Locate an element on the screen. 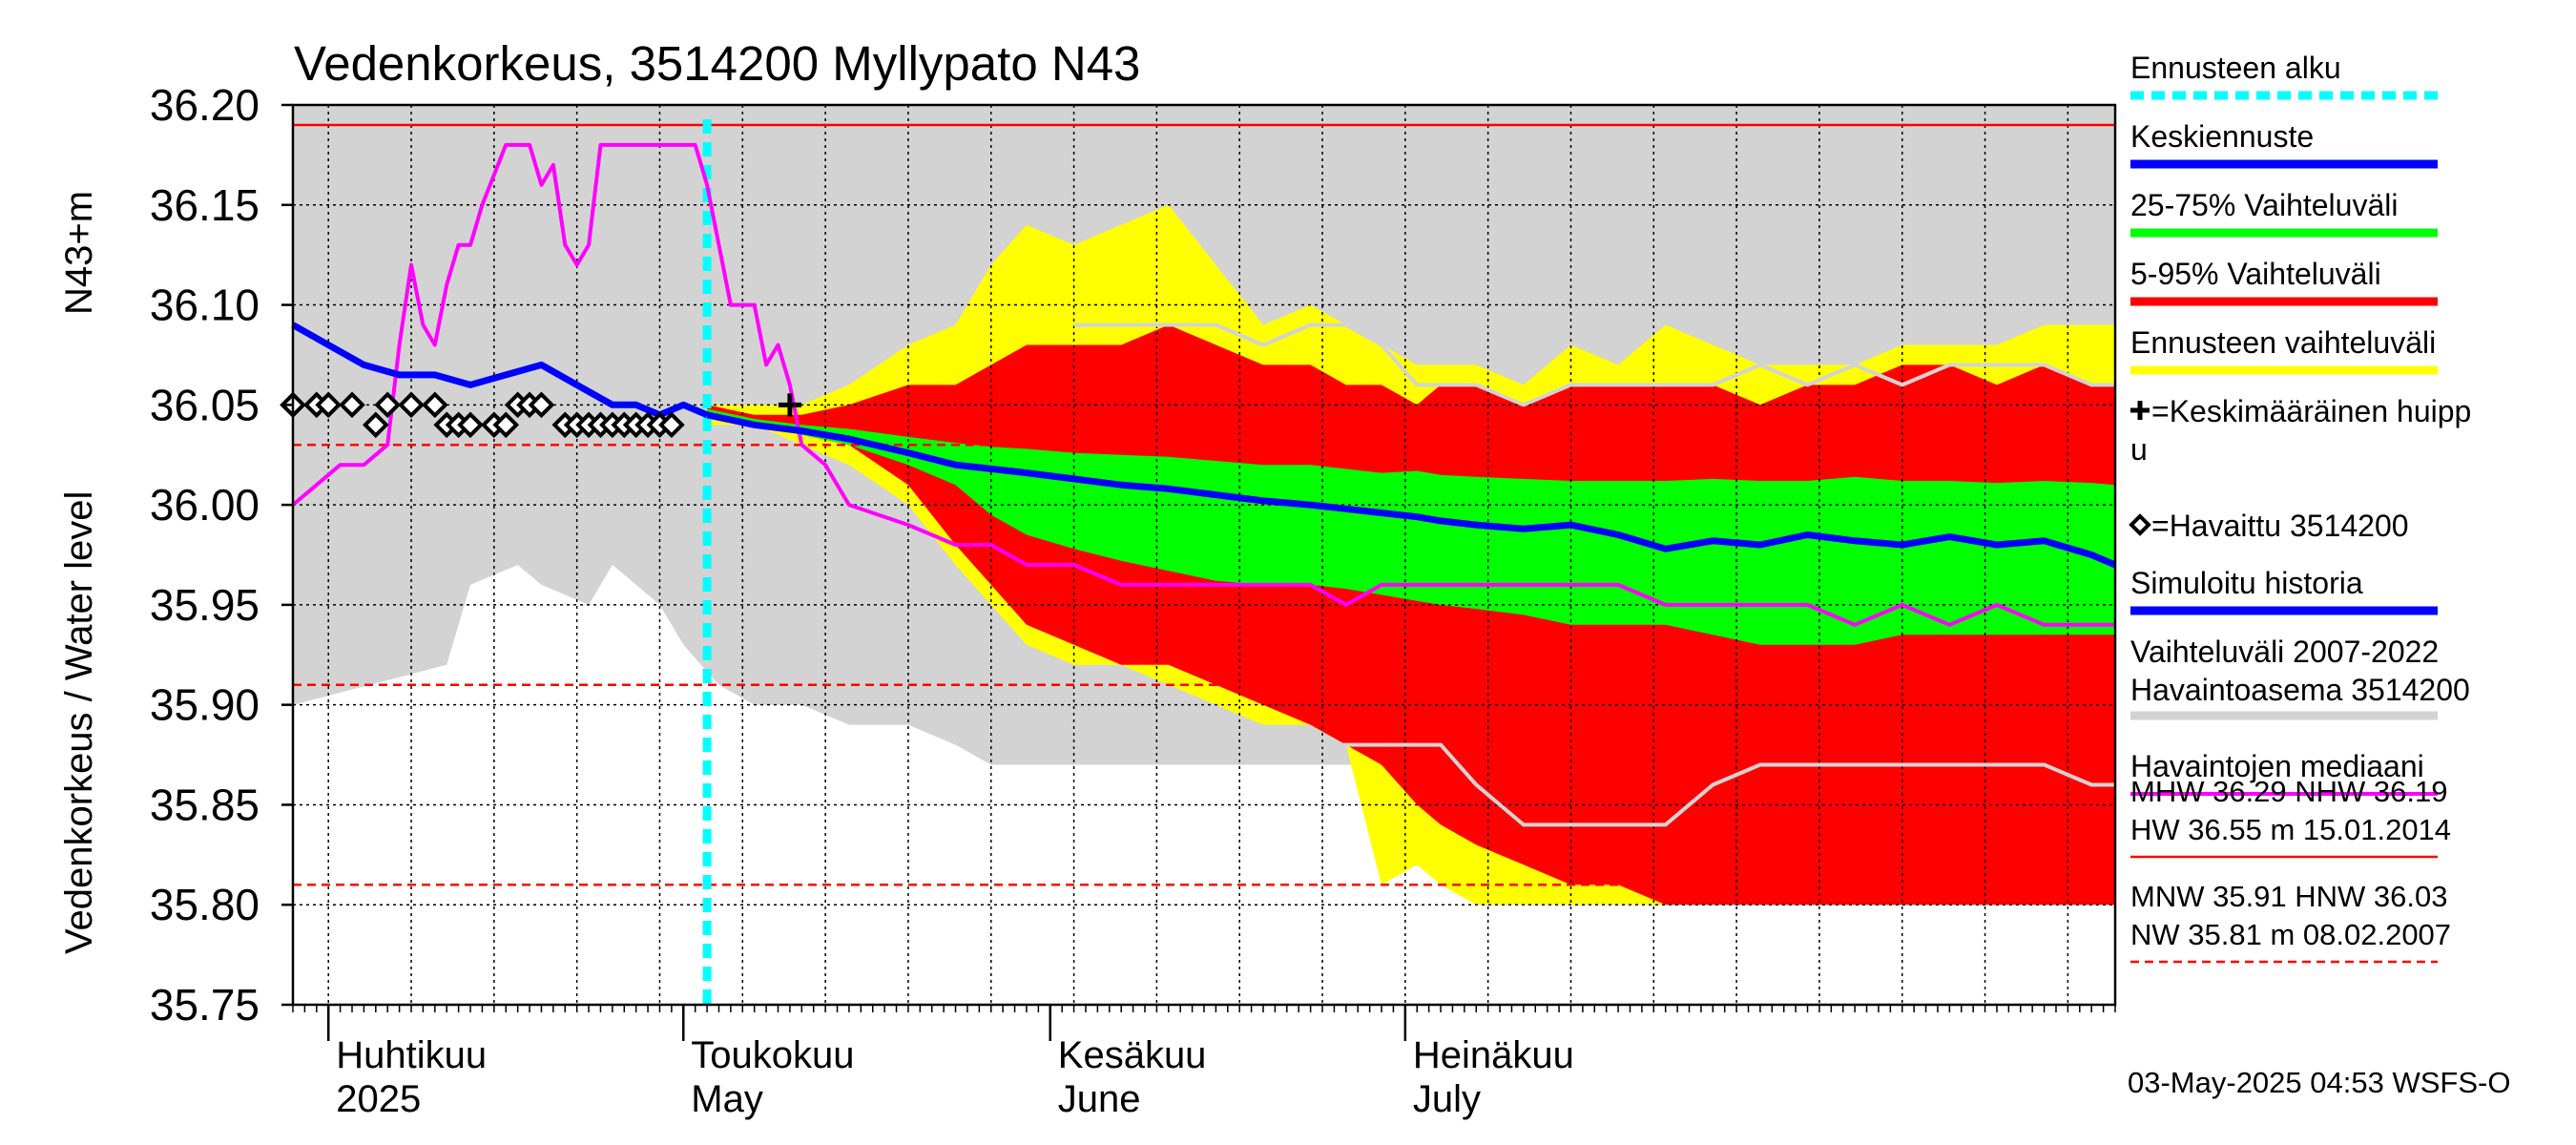 This screenshot has width=2576, height=1145. y-axis-unit-label: N43+m is located at coordinates (79, 253).